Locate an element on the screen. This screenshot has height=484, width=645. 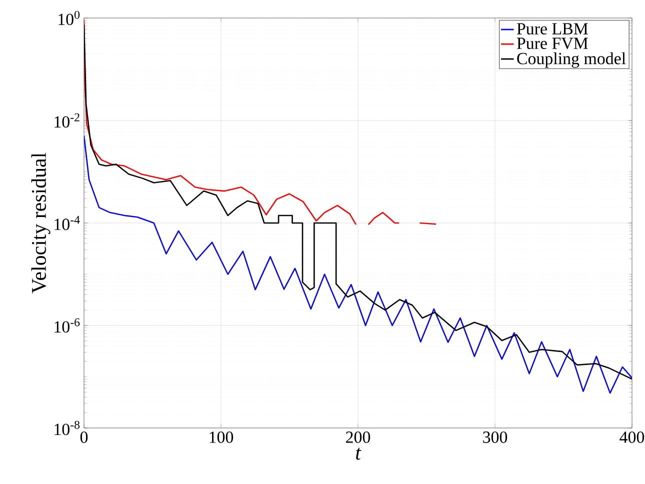
legend-label: Pure FVM is located at coordinates (552, 44).